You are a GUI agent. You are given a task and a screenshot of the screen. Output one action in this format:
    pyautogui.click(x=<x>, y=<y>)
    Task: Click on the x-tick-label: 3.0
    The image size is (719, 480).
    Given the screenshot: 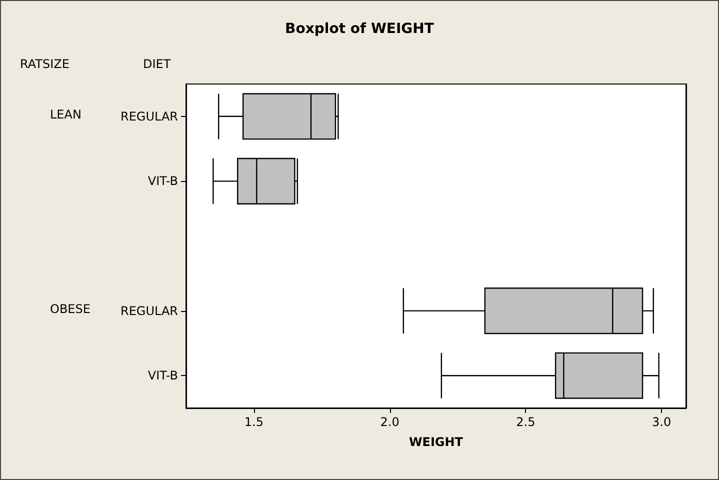 What is the action you would take?
    pyautogui.click(x=662, y=422)
    